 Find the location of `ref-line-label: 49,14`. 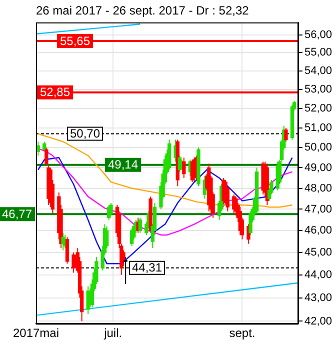

ref-line-label: 49,14 is located at coordinates (123, 165).